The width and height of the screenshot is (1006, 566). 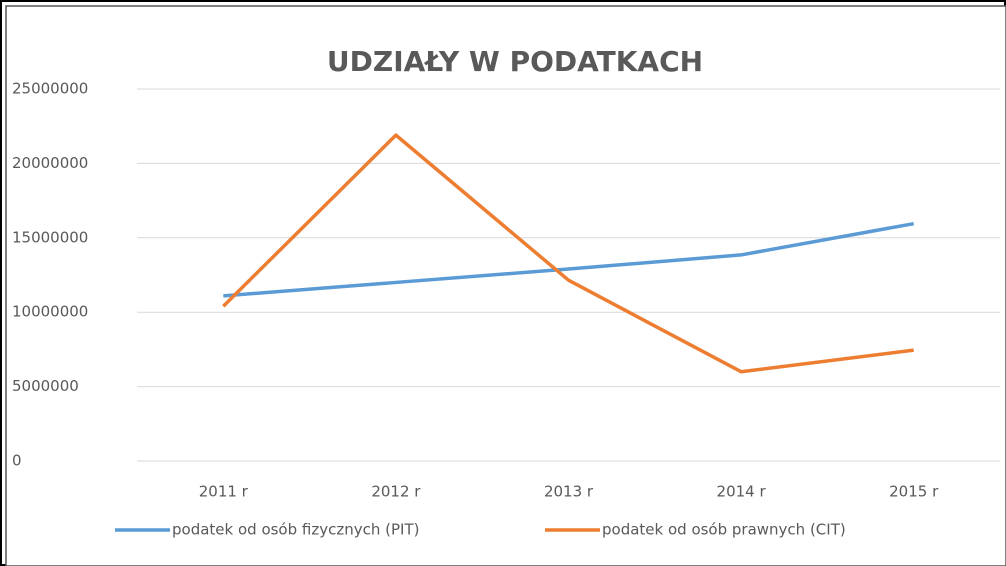 What do you see at coordinates (50, 237) in the screenshot?
I see `y-tick-label: 15000000` at bounding box center [50, 237].